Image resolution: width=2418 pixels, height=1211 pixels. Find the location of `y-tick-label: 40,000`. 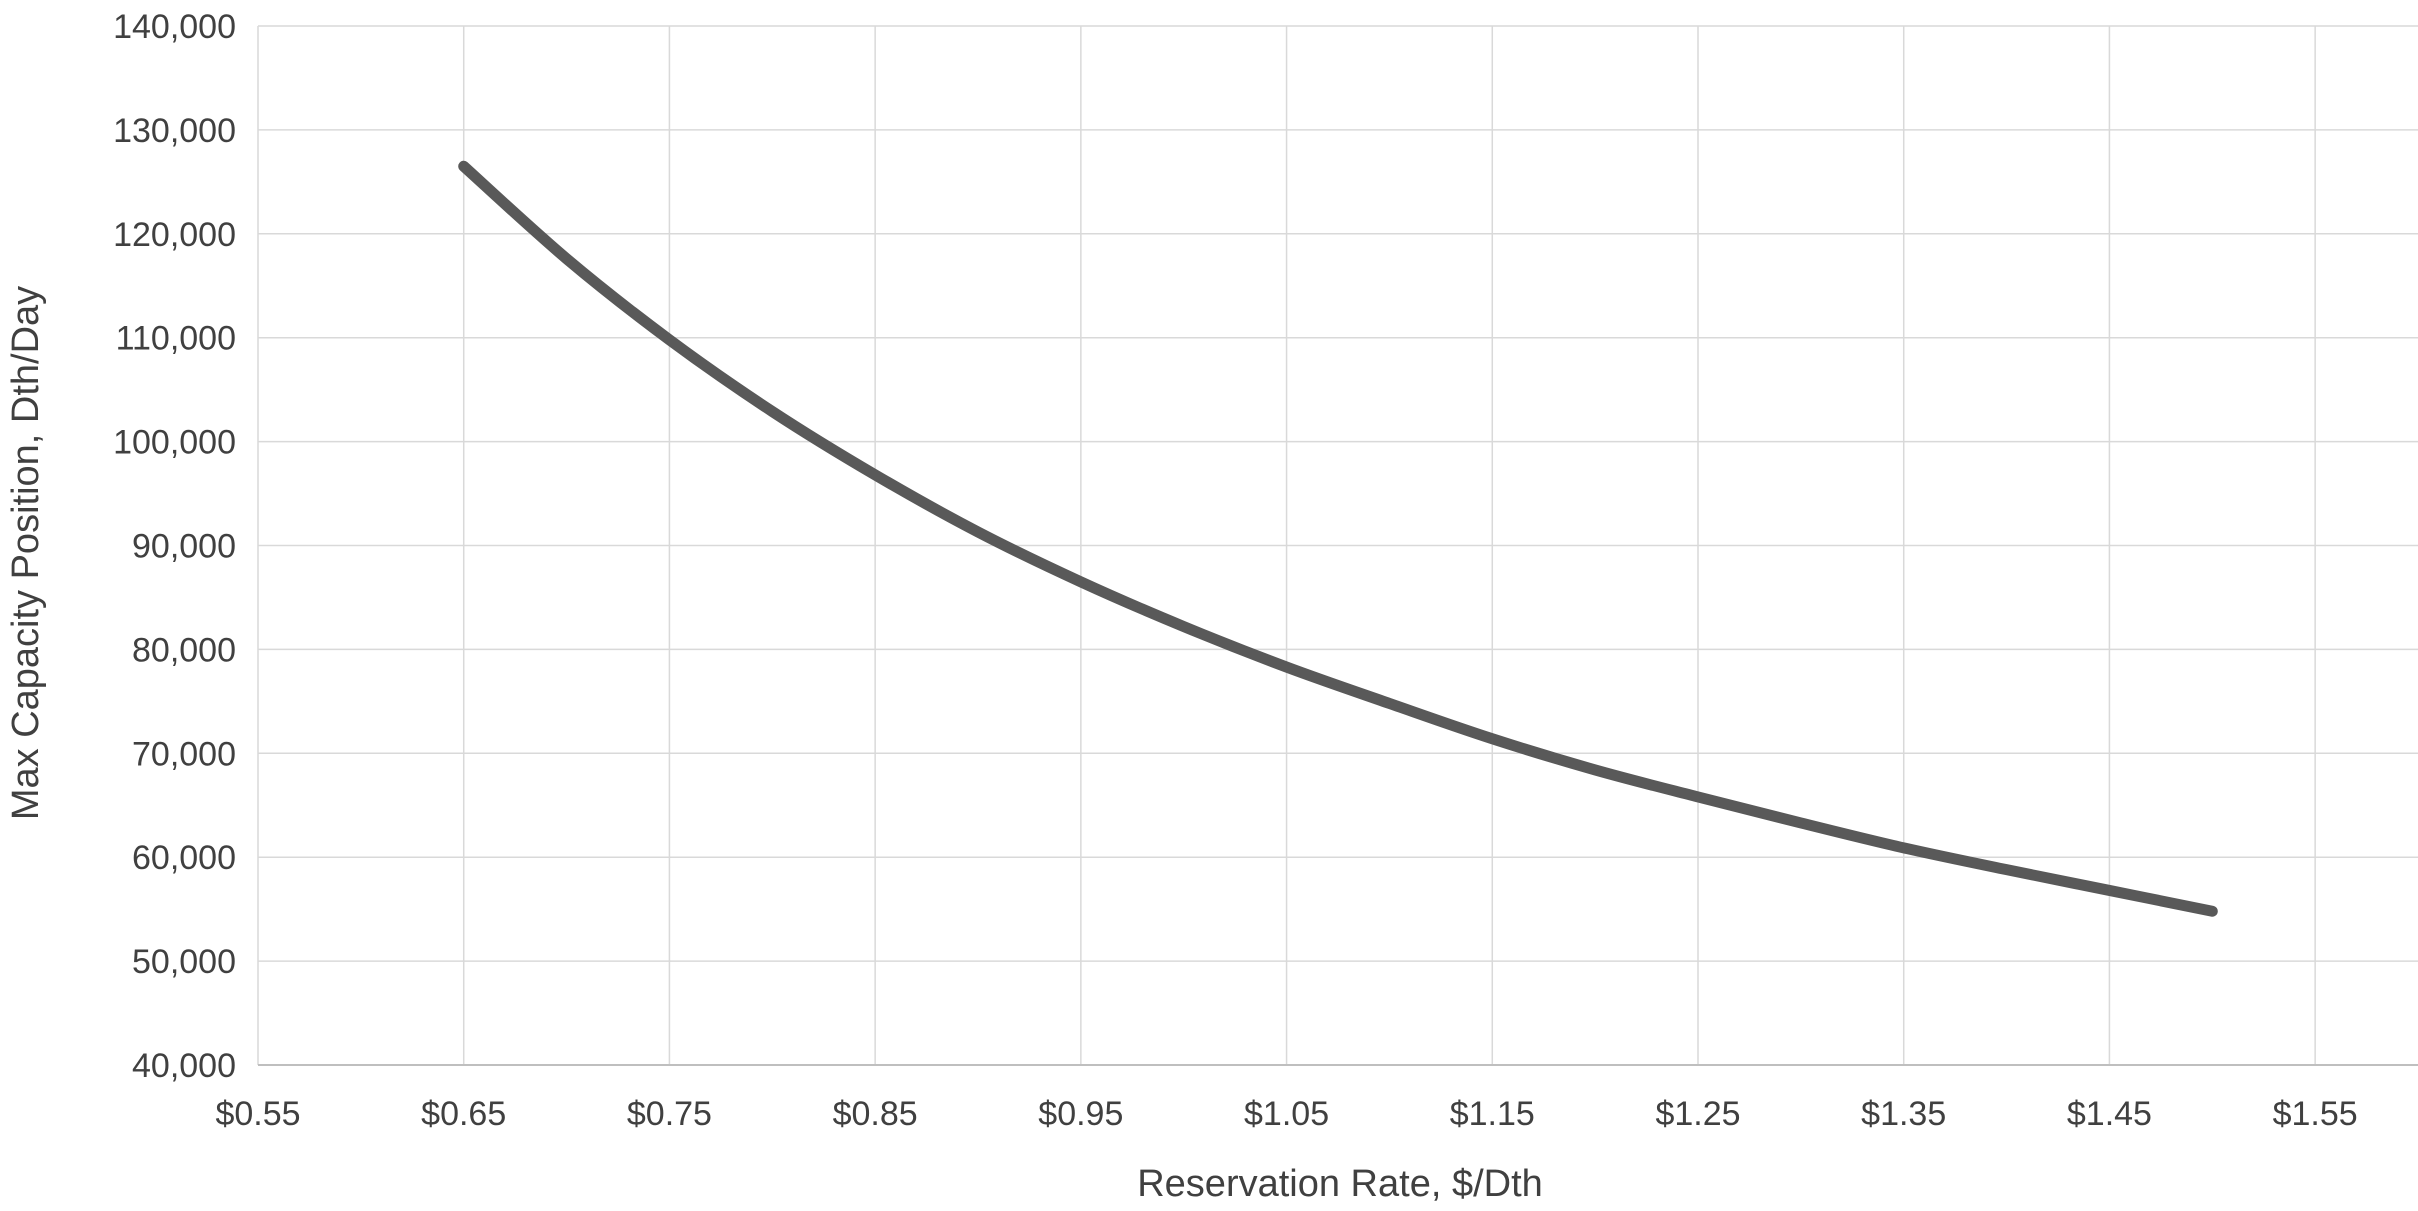

y-tick-label: 40,000 is located at coordinates (184, 1066).